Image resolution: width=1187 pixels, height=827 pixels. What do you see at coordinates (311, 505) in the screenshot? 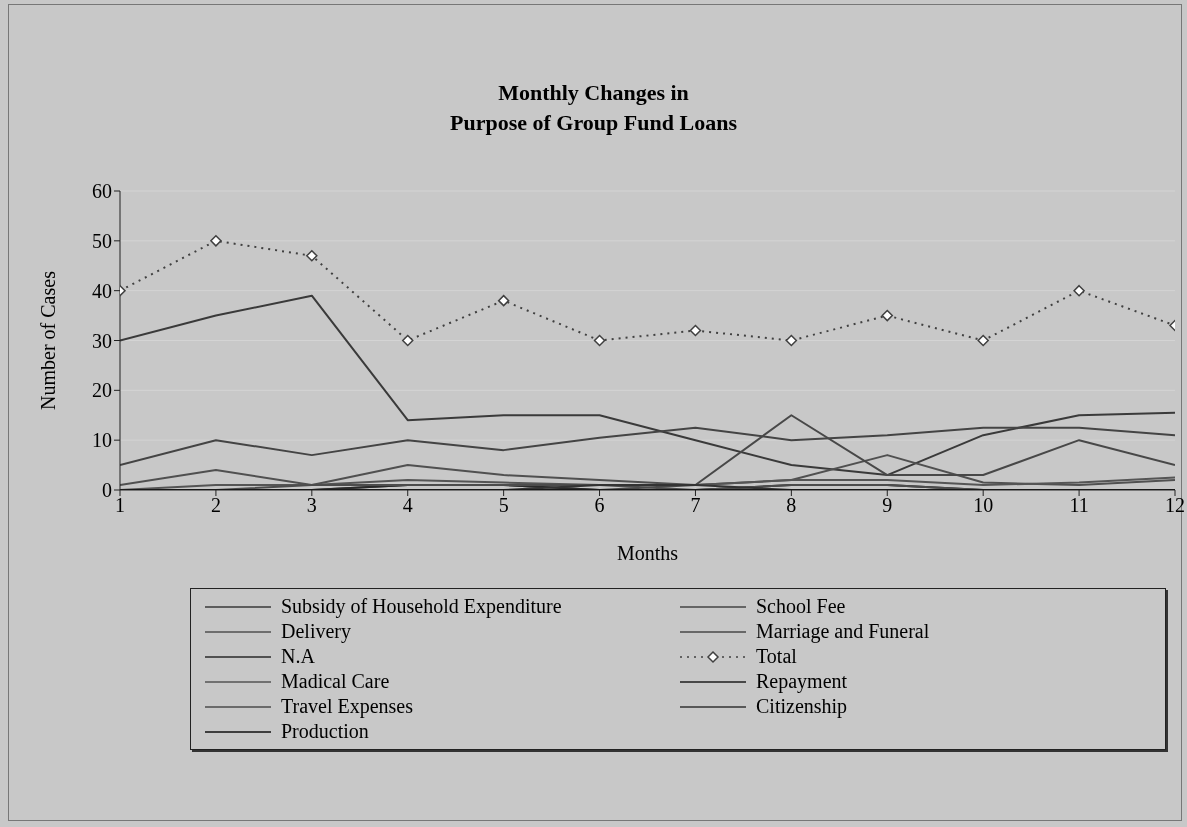
I see `x-tick-label: 3` at bounding box center [311, 505].